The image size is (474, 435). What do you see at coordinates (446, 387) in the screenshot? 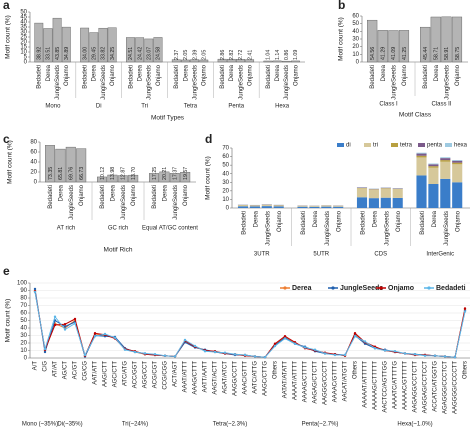
I see `x-tick-label: AGAGGG/CCCTCT` at bounding box center [446, 387].